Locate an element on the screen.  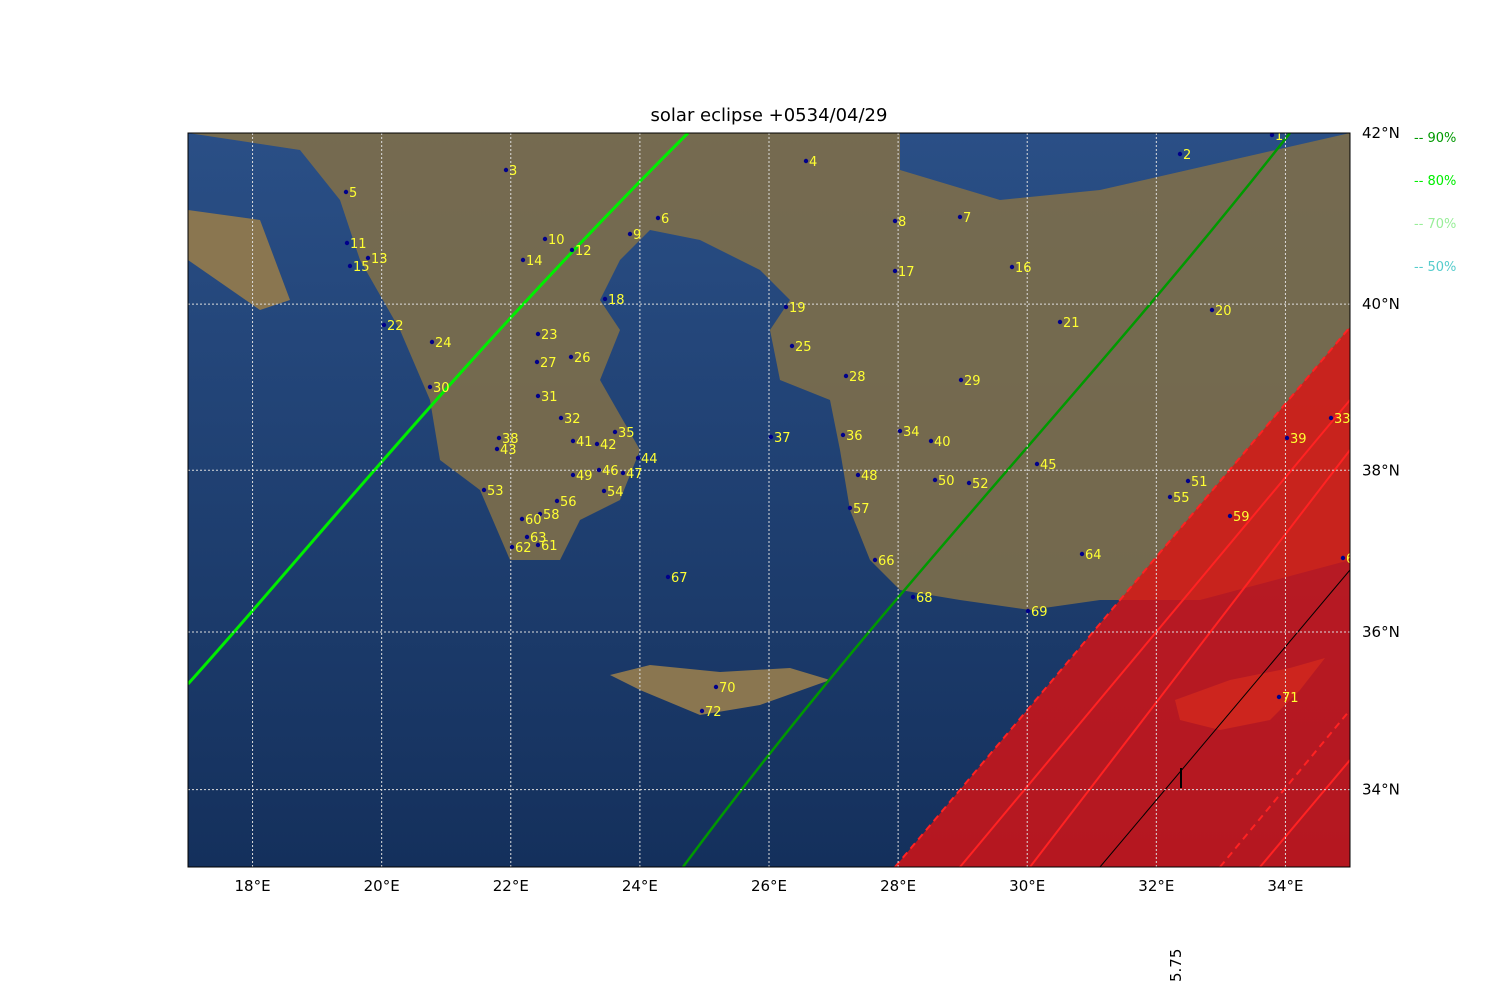
legend: -- 90% -- 80% -- 70% -- 50% is located at coordinates (1435, 203).